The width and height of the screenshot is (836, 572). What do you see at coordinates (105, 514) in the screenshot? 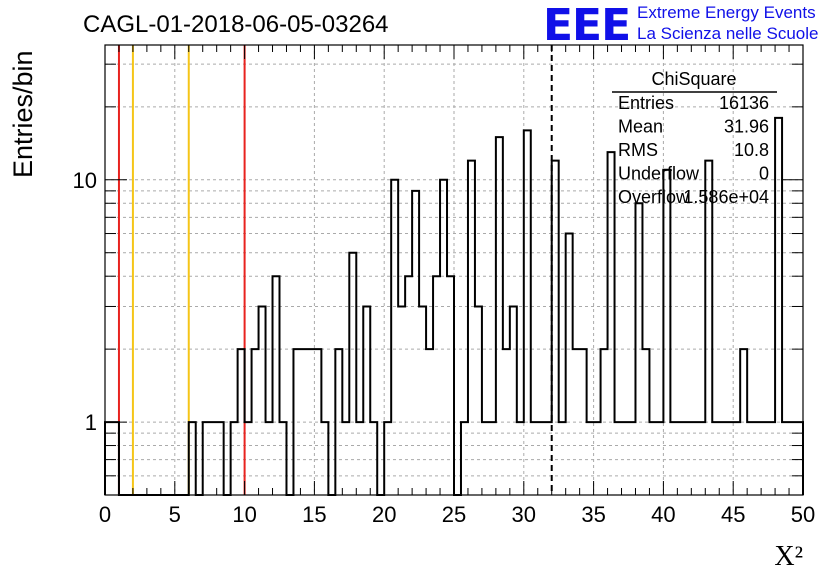
I see `x-tick-label: 0` at bounding box center [105, 514].